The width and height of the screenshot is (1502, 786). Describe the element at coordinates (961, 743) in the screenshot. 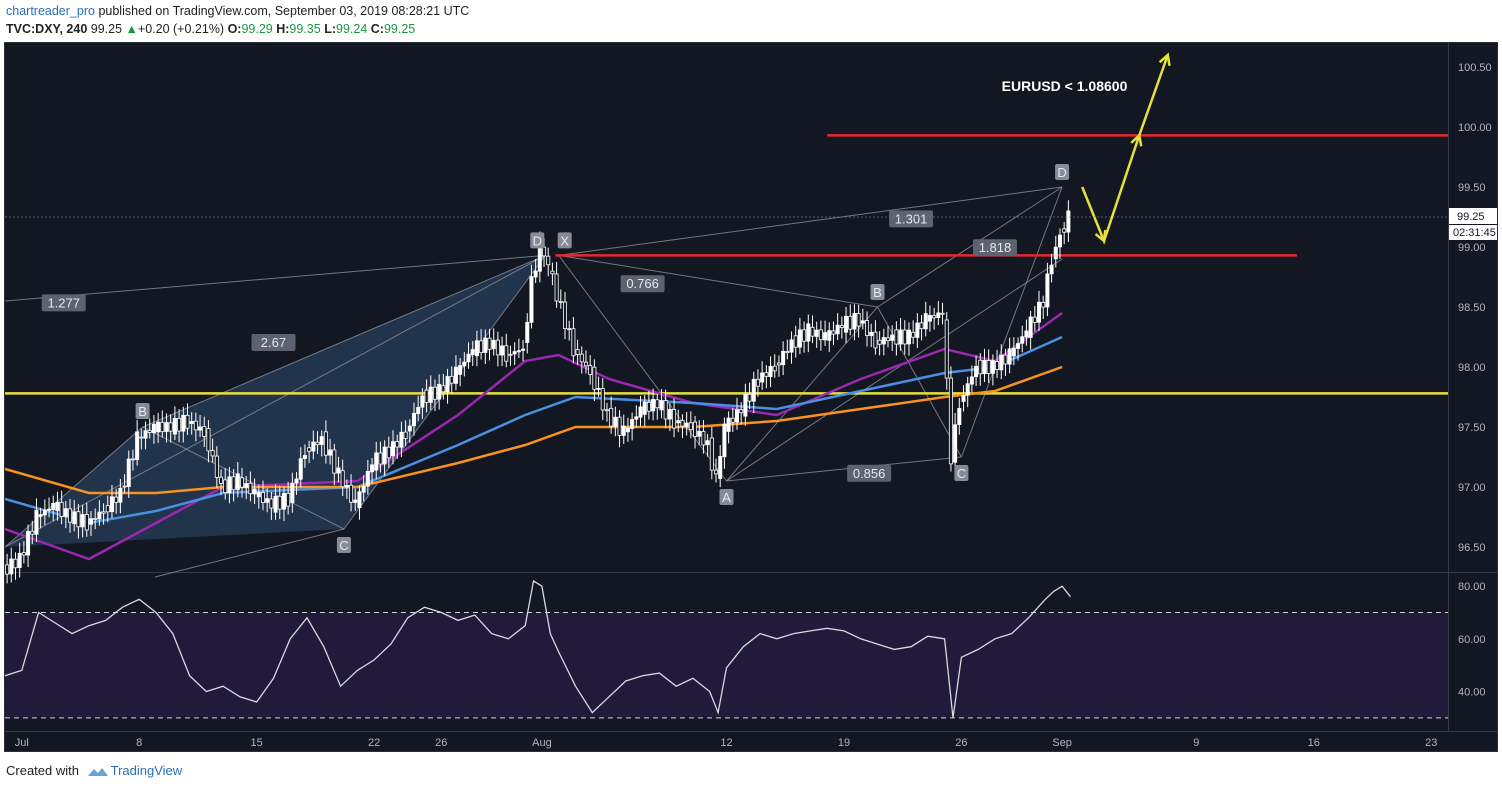

I see `time-tick-label: 26` at that location.